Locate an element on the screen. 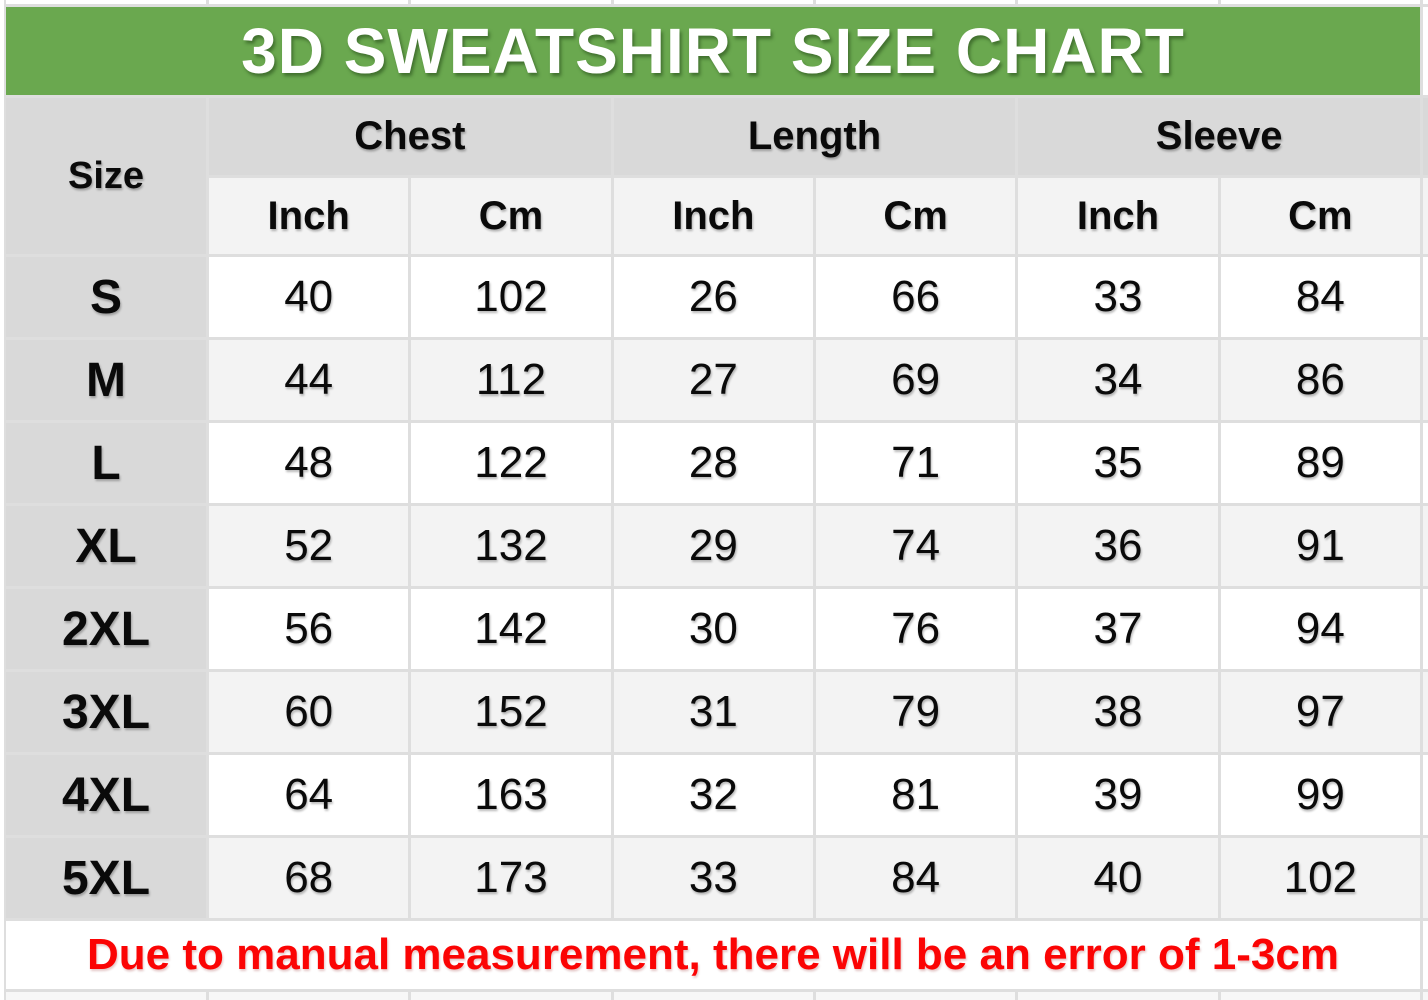  cell-value: 56 is located at coordinates (309, 629).